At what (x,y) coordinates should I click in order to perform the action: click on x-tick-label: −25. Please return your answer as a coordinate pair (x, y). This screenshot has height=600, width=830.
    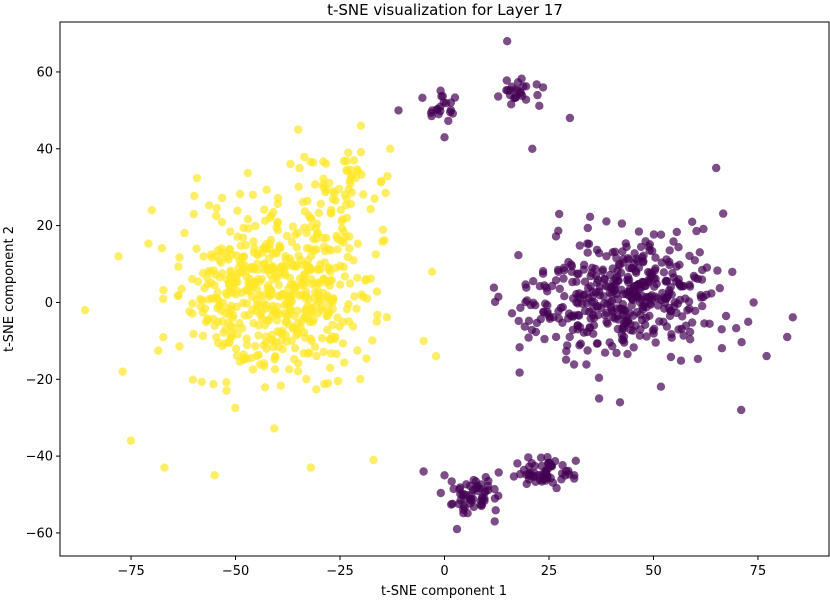
    Looking at the image, I should click on (339, 571).